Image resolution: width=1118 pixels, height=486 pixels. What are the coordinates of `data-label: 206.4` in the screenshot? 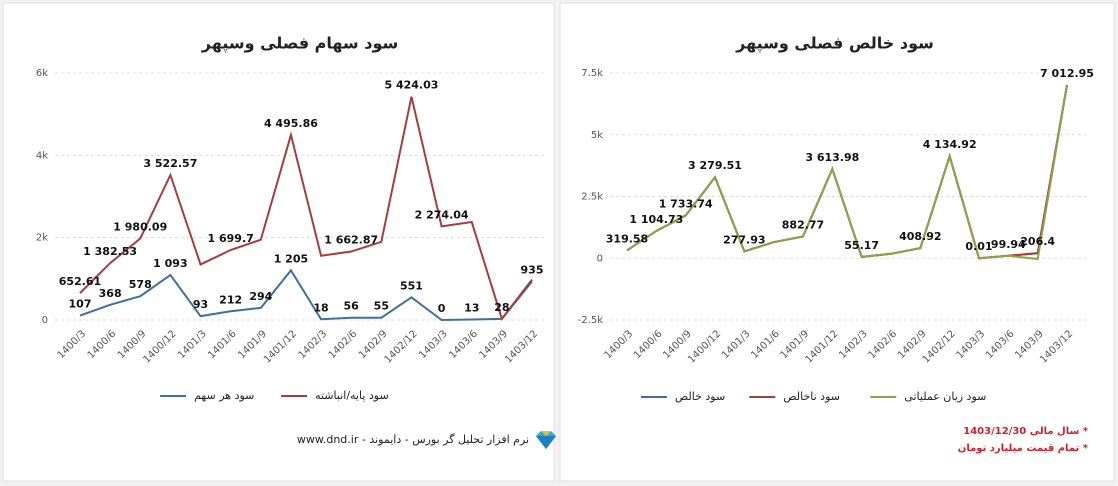 It's located at (1037, 241).